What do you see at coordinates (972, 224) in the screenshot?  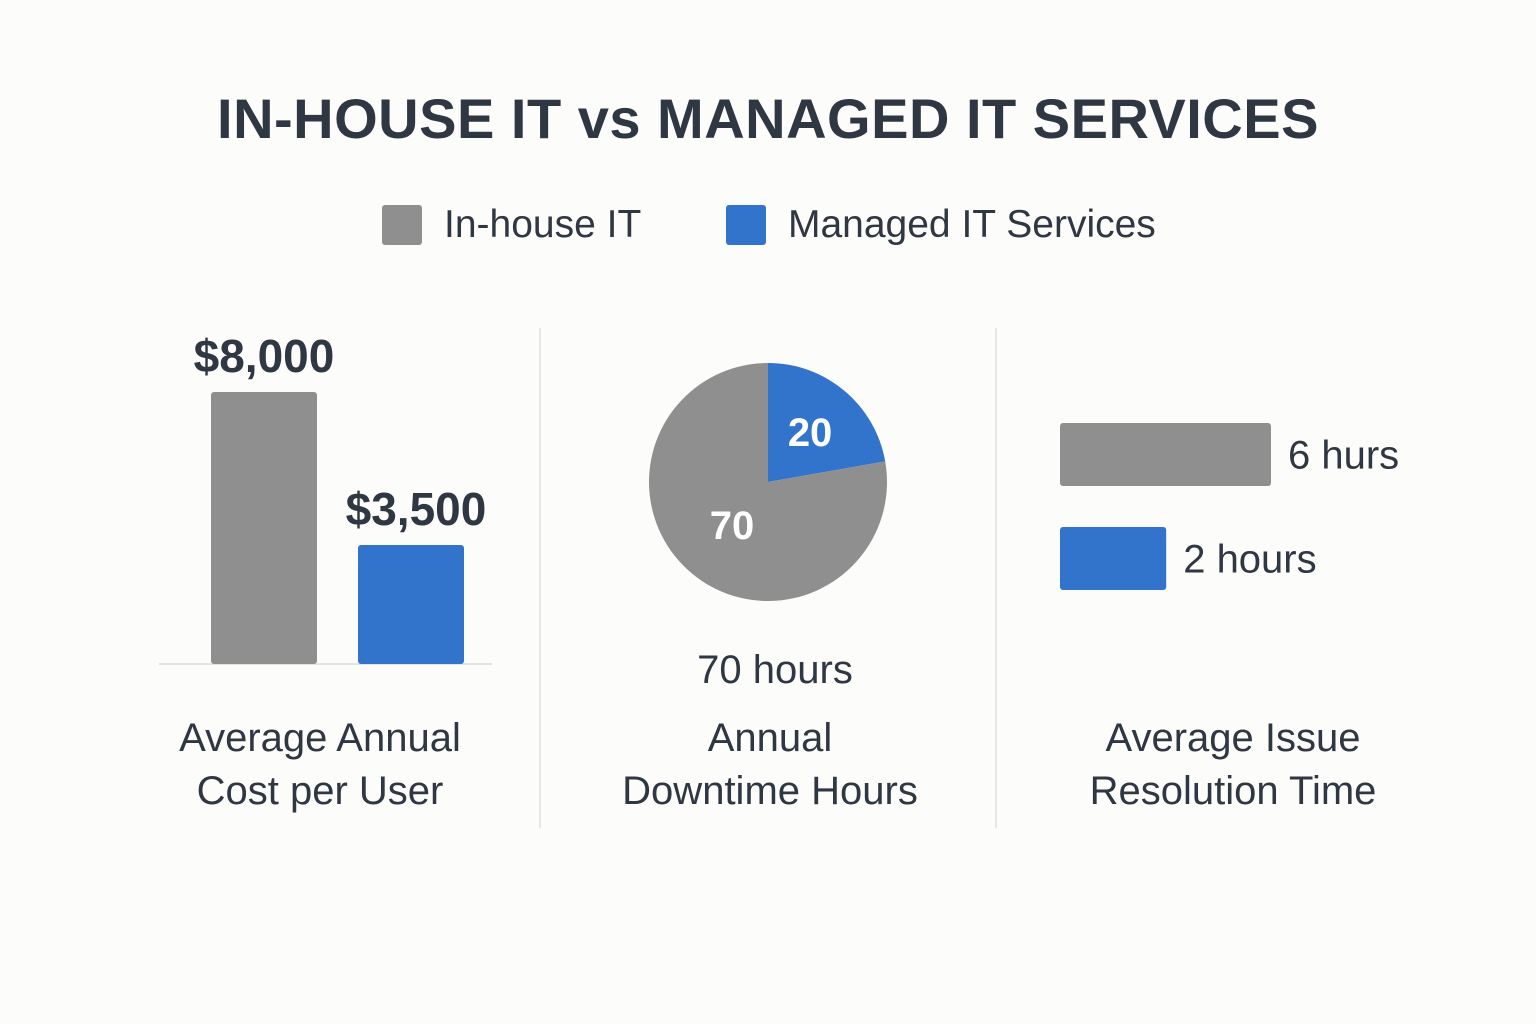 I see `legend-label-managed: Managed IT Services` at bounding box center [972, 224].